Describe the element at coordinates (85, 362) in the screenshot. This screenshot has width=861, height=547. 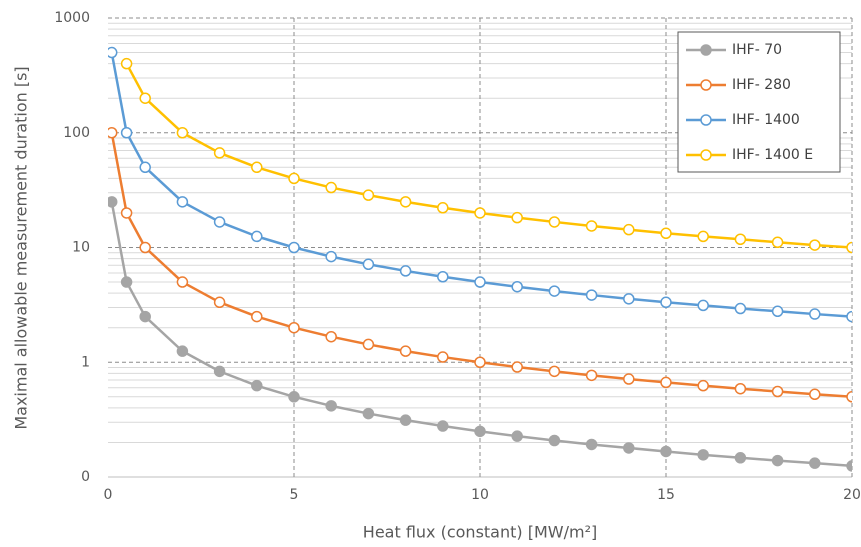
I see `y-tick-label: 1` at that location.